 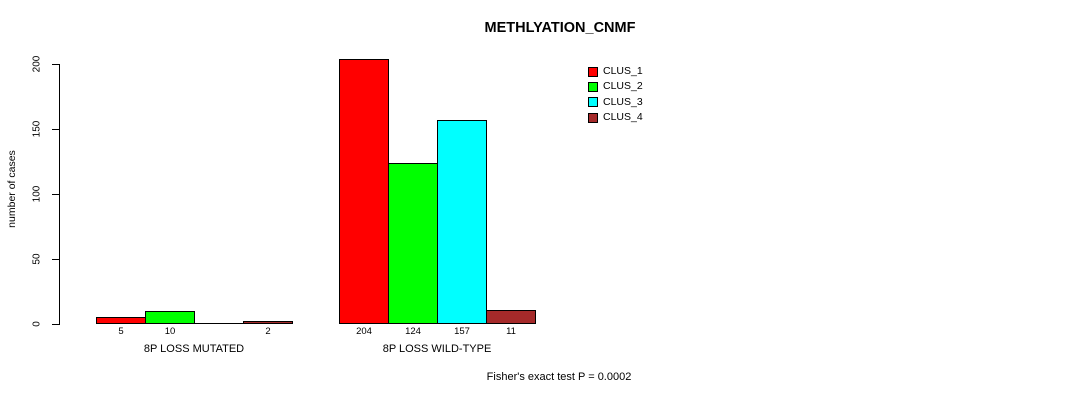 I want to click on bar-value-label: 11, so click(x=511, y=331).